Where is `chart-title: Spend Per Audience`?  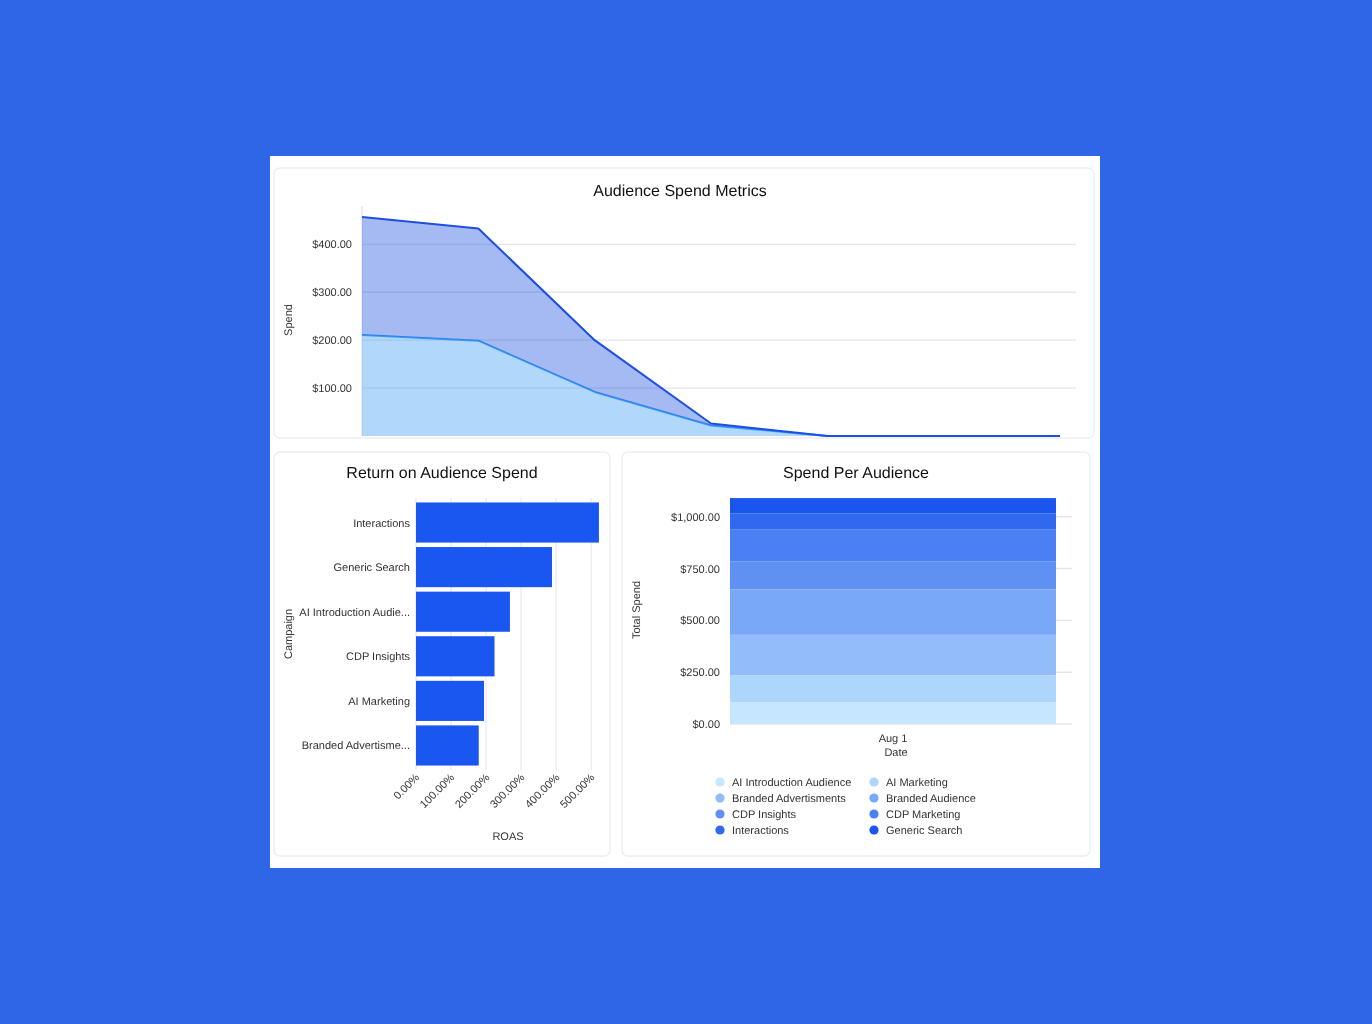
chart-title: Spend Per Audience is located at coordinates (857, 473).